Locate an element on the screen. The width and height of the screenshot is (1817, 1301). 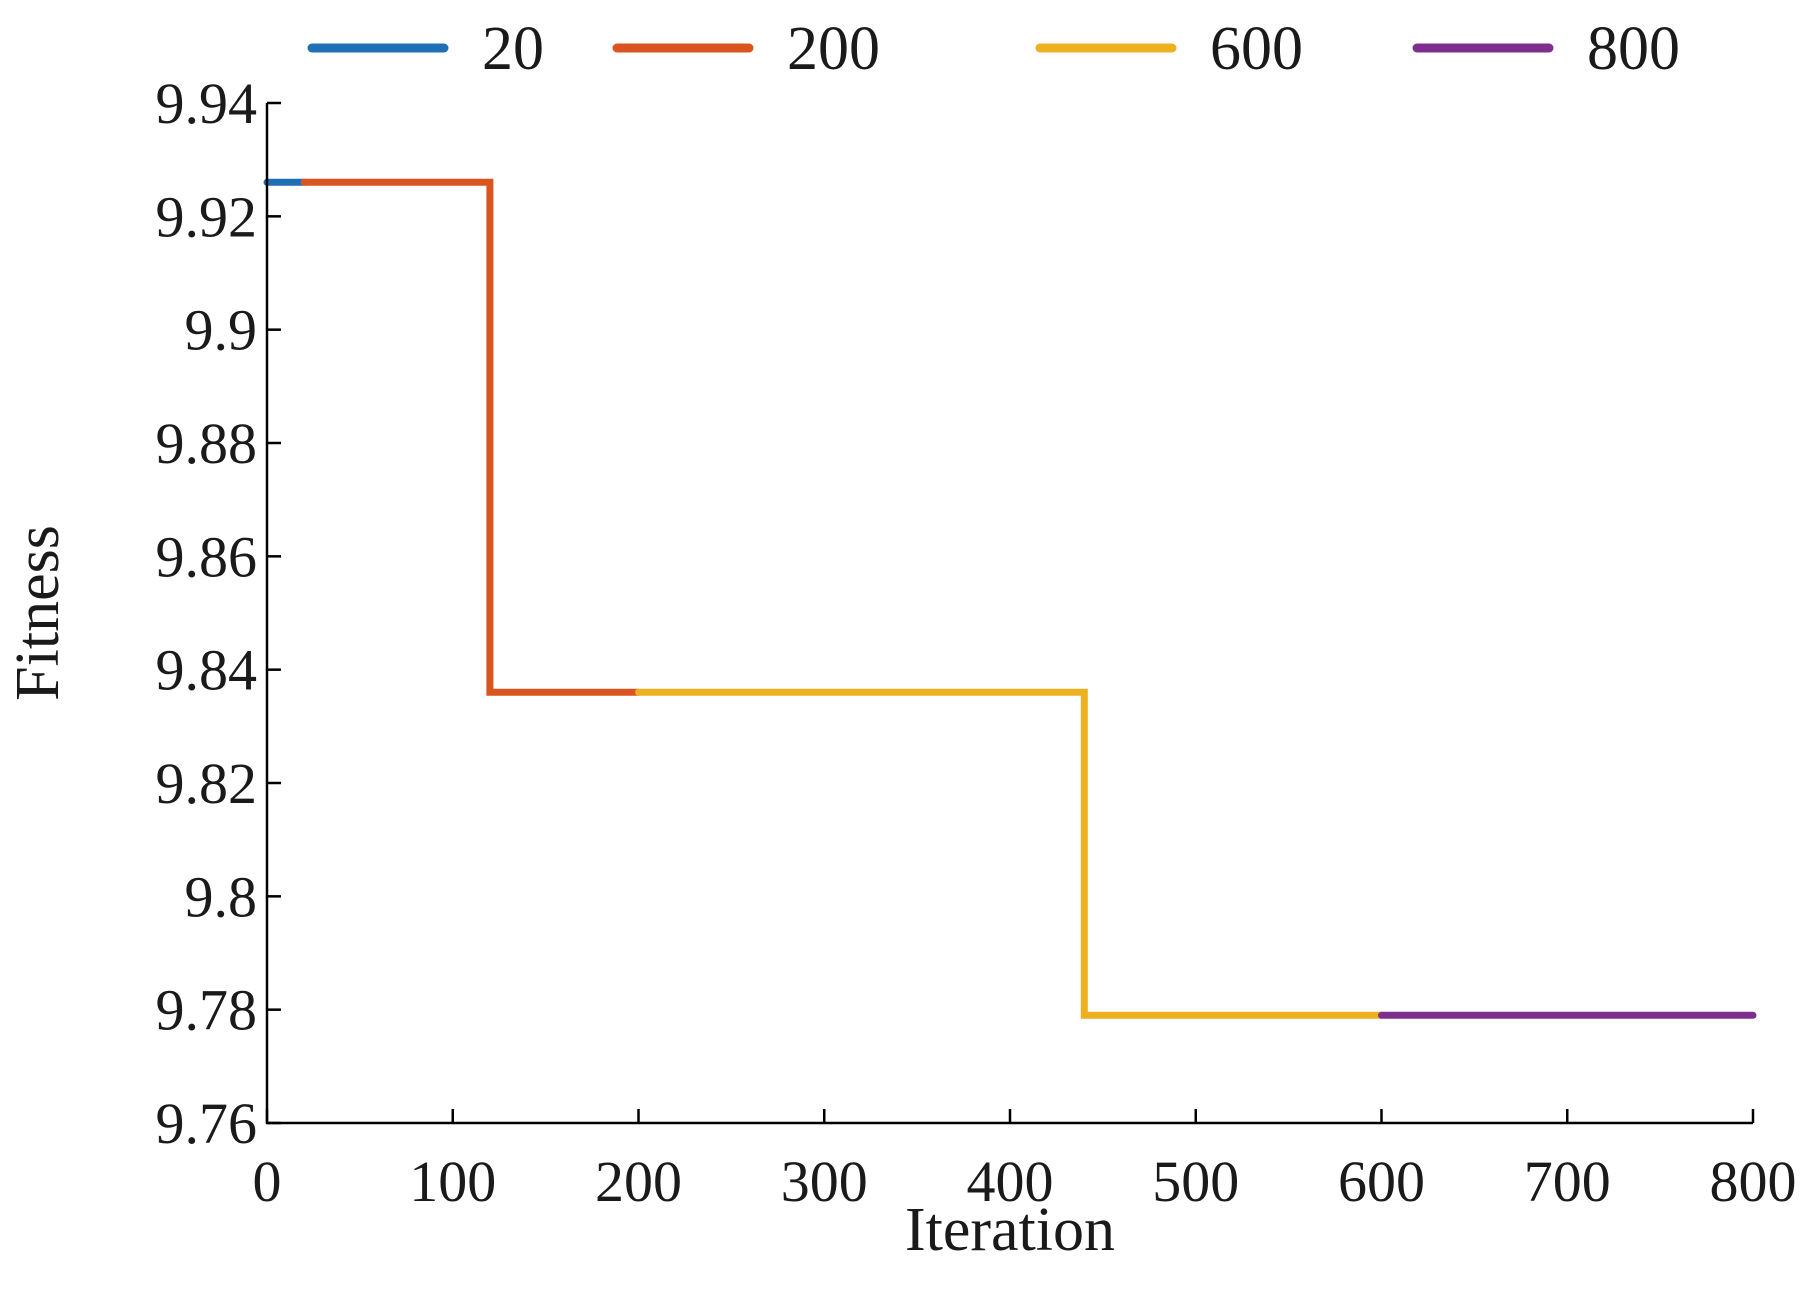
y-tick-label: 9.9 is located at coordinates (221, 330).